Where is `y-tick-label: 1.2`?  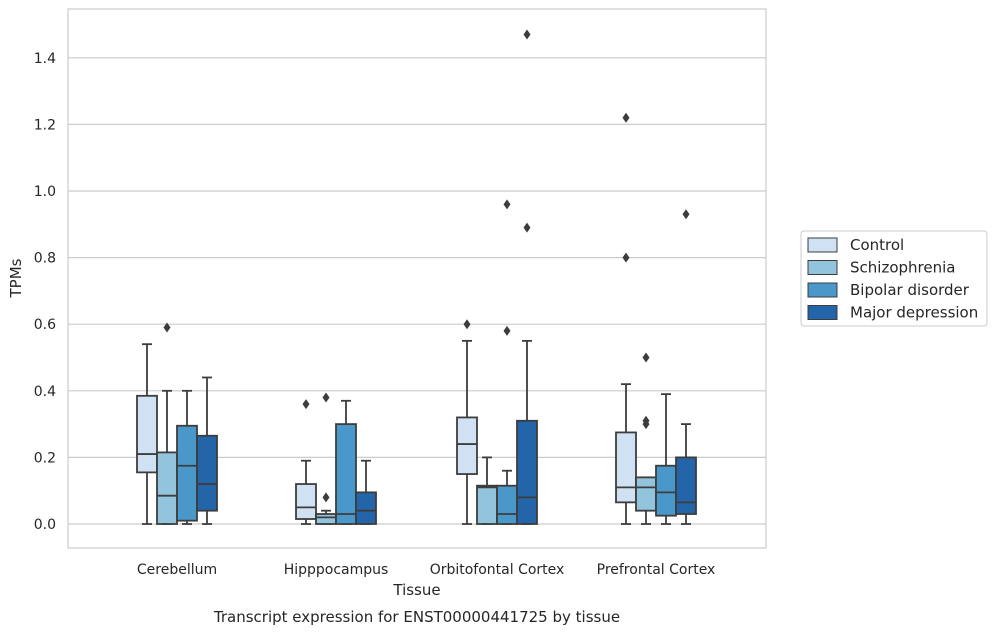
y-tick-label: 1.2 is located at coordinates (45, 125).